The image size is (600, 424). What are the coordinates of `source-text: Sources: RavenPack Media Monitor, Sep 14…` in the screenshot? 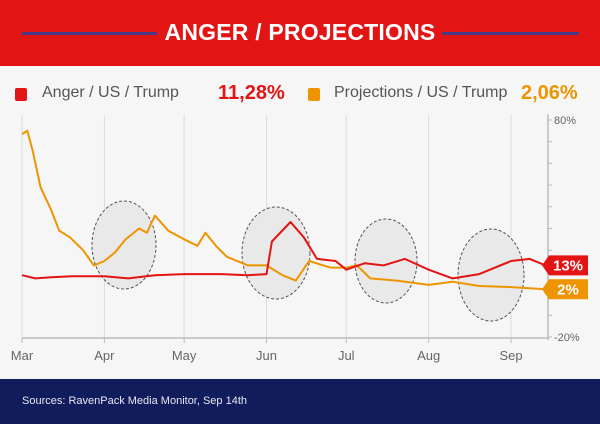 It's located at (135, 401).